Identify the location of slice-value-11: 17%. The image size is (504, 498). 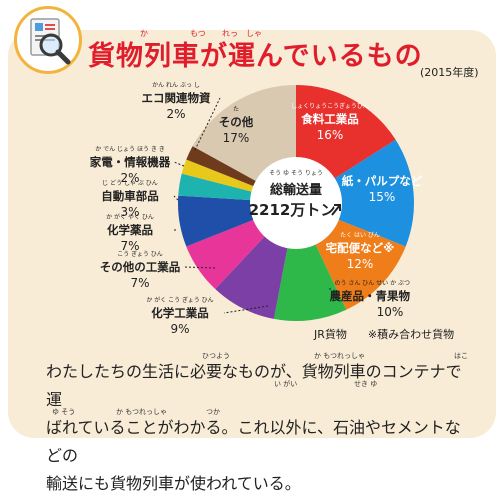
(236, 138).